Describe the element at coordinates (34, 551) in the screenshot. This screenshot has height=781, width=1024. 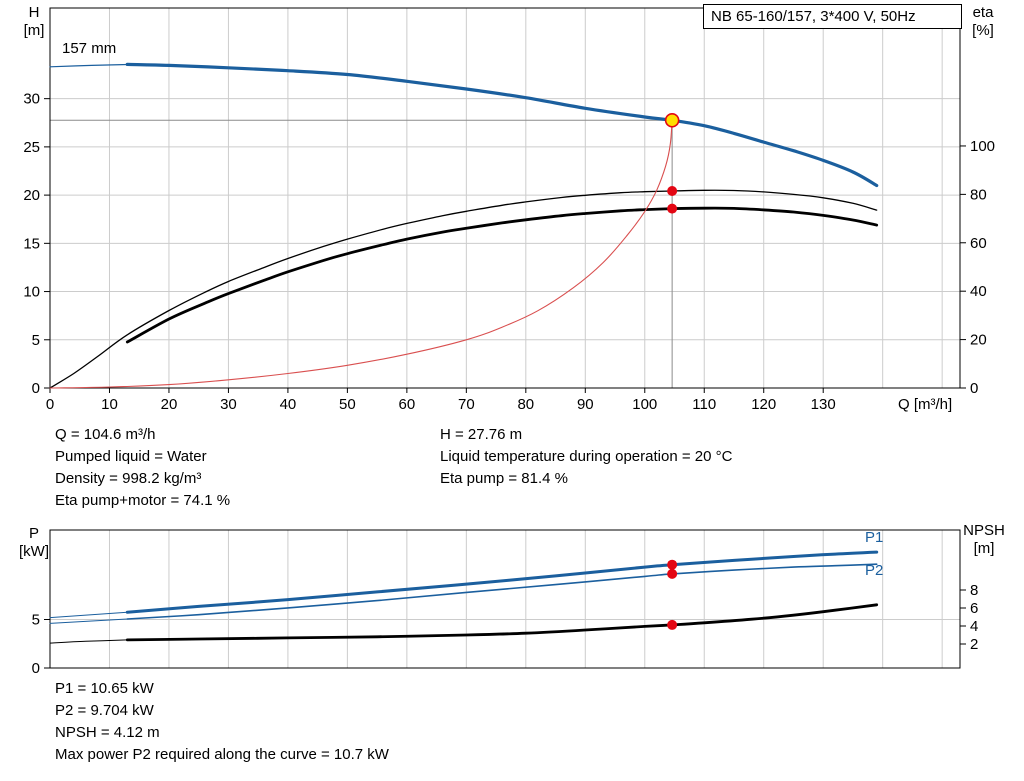
I see `p-axis-unit: [kW]` at that location.